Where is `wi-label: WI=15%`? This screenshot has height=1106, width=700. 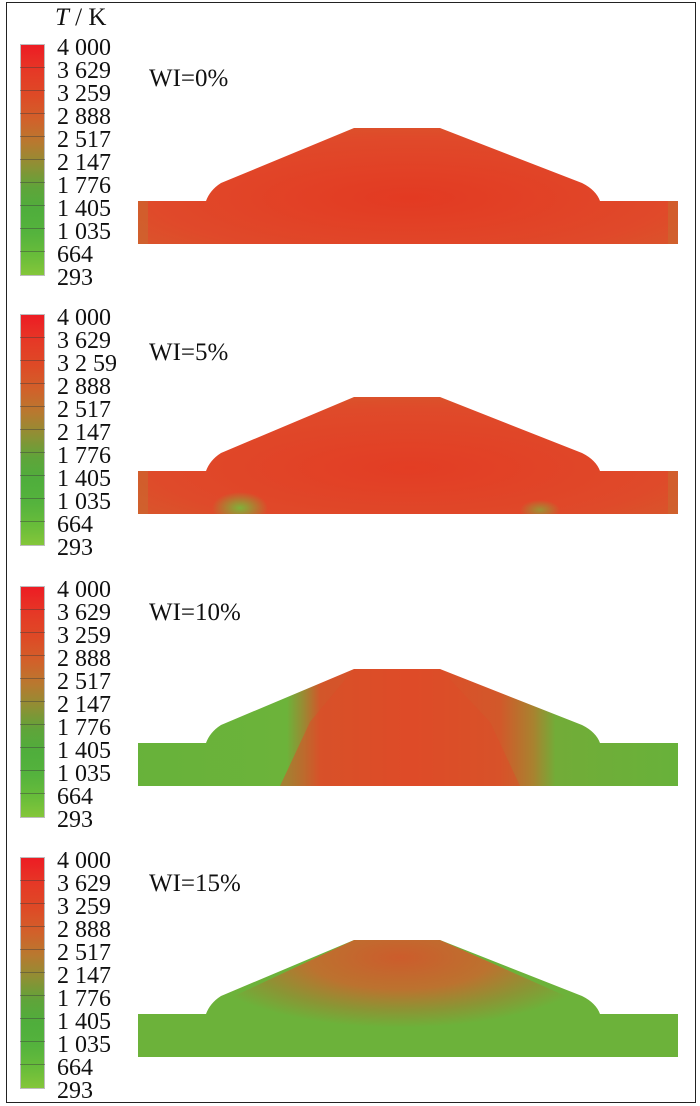
wi-label: WI=15% is located at coordinates (195, 883).